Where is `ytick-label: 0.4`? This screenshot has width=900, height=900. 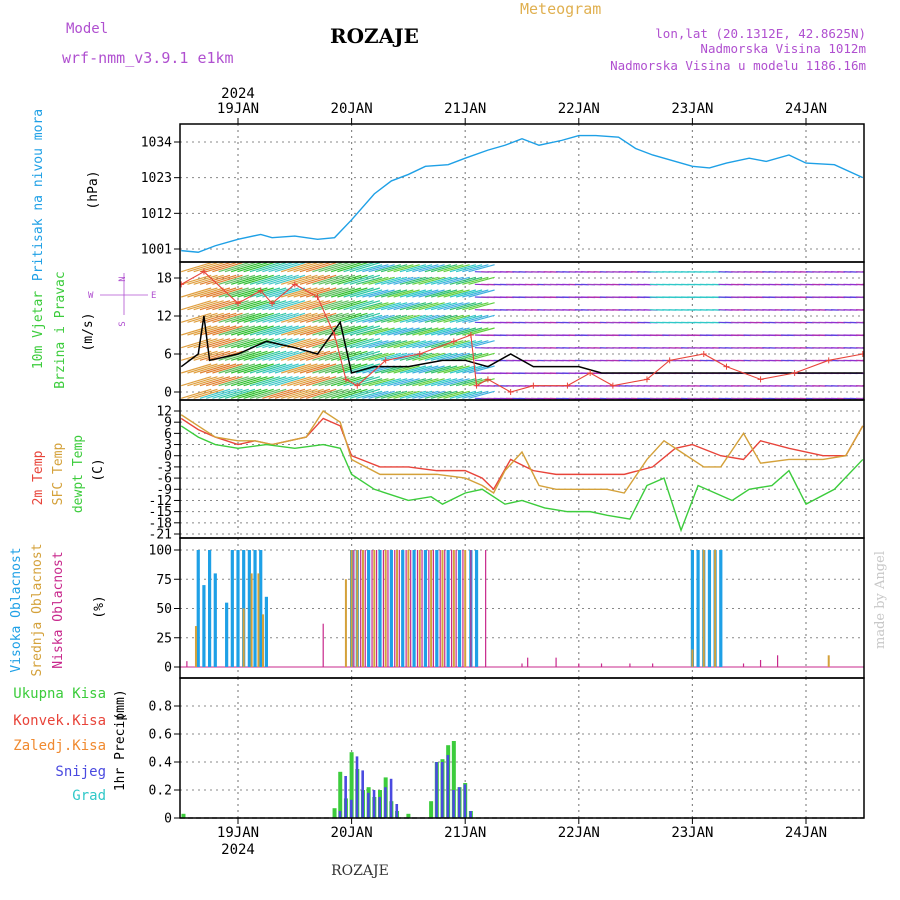 ytick-label: 0.4 is located at coordinates (161, 763).